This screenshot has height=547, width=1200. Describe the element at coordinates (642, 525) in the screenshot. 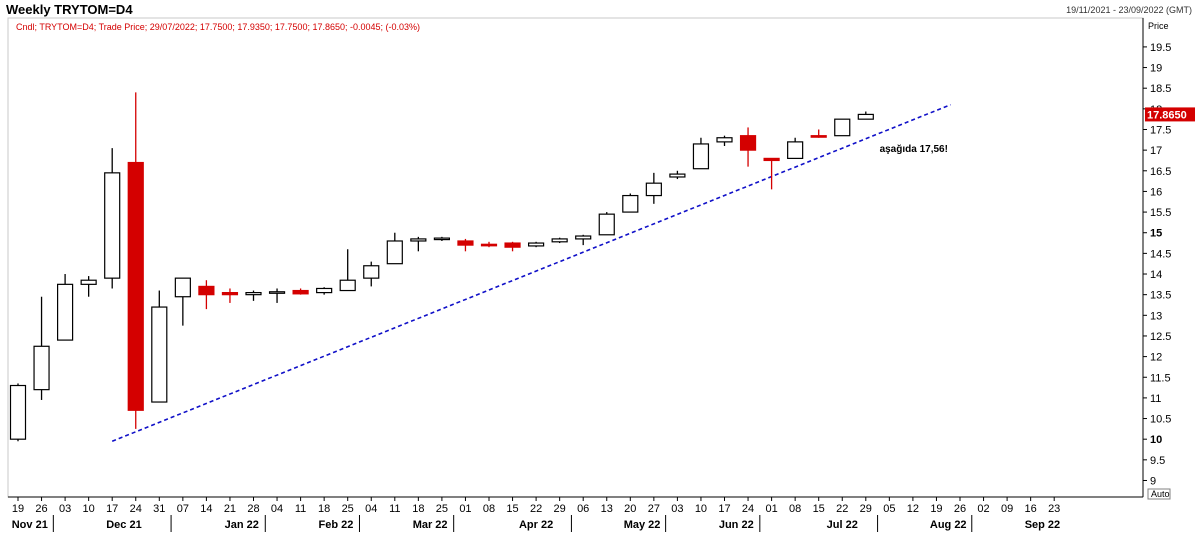

I see `month-label: May 22` at that location.